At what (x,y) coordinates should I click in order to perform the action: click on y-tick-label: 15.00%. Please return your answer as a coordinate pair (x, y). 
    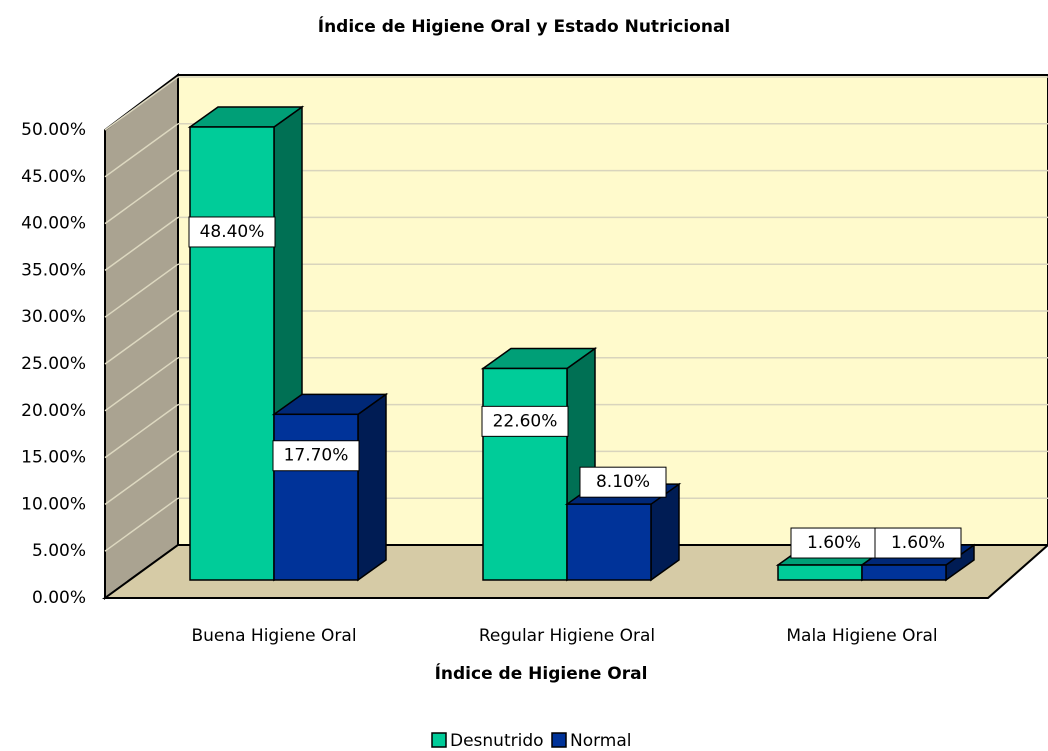
    Looking at the image, I should click on (53, 458).